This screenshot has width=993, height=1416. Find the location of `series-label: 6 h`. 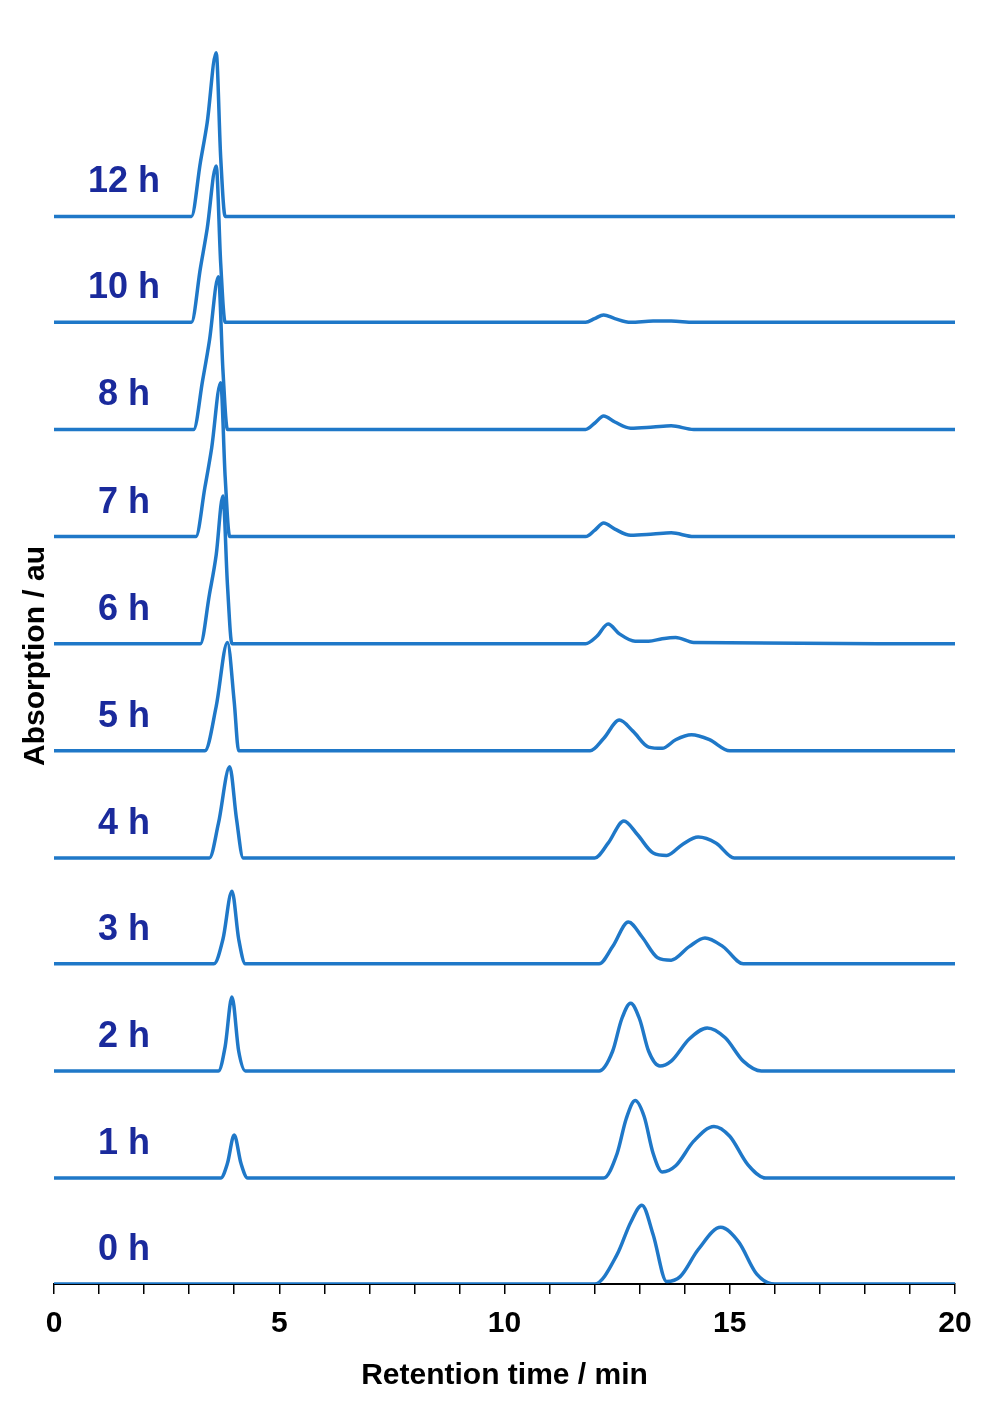

series-label: 6 h is located at coordinates (124, 607).